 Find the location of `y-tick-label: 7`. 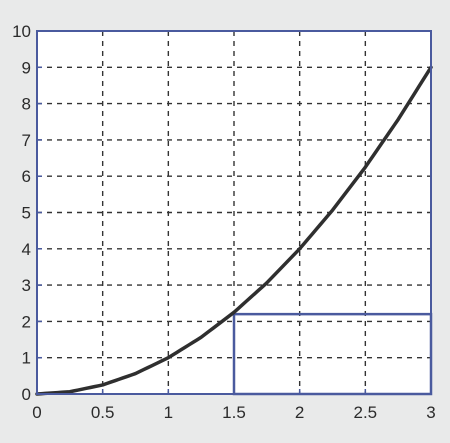

y-tick-label: 7 is located at coordinates (26, 140).